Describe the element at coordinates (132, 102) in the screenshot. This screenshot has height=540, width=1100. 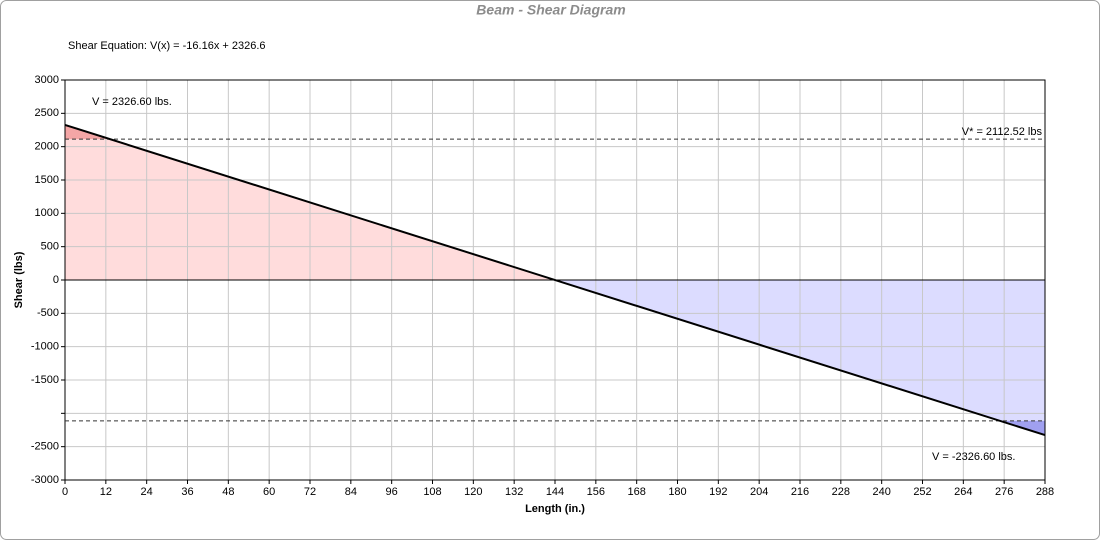
I see `annotation: V = 2326.60 lbs.` at that location.